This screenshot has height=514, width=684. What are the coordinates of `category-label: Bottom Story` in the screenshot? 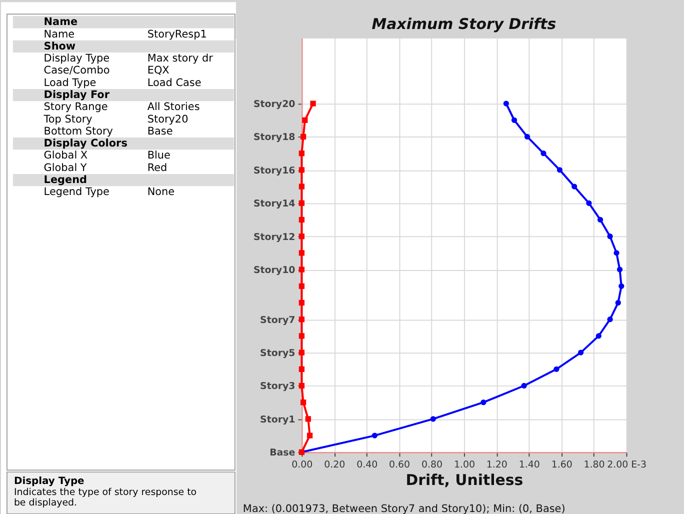 It's located at (78, 131).